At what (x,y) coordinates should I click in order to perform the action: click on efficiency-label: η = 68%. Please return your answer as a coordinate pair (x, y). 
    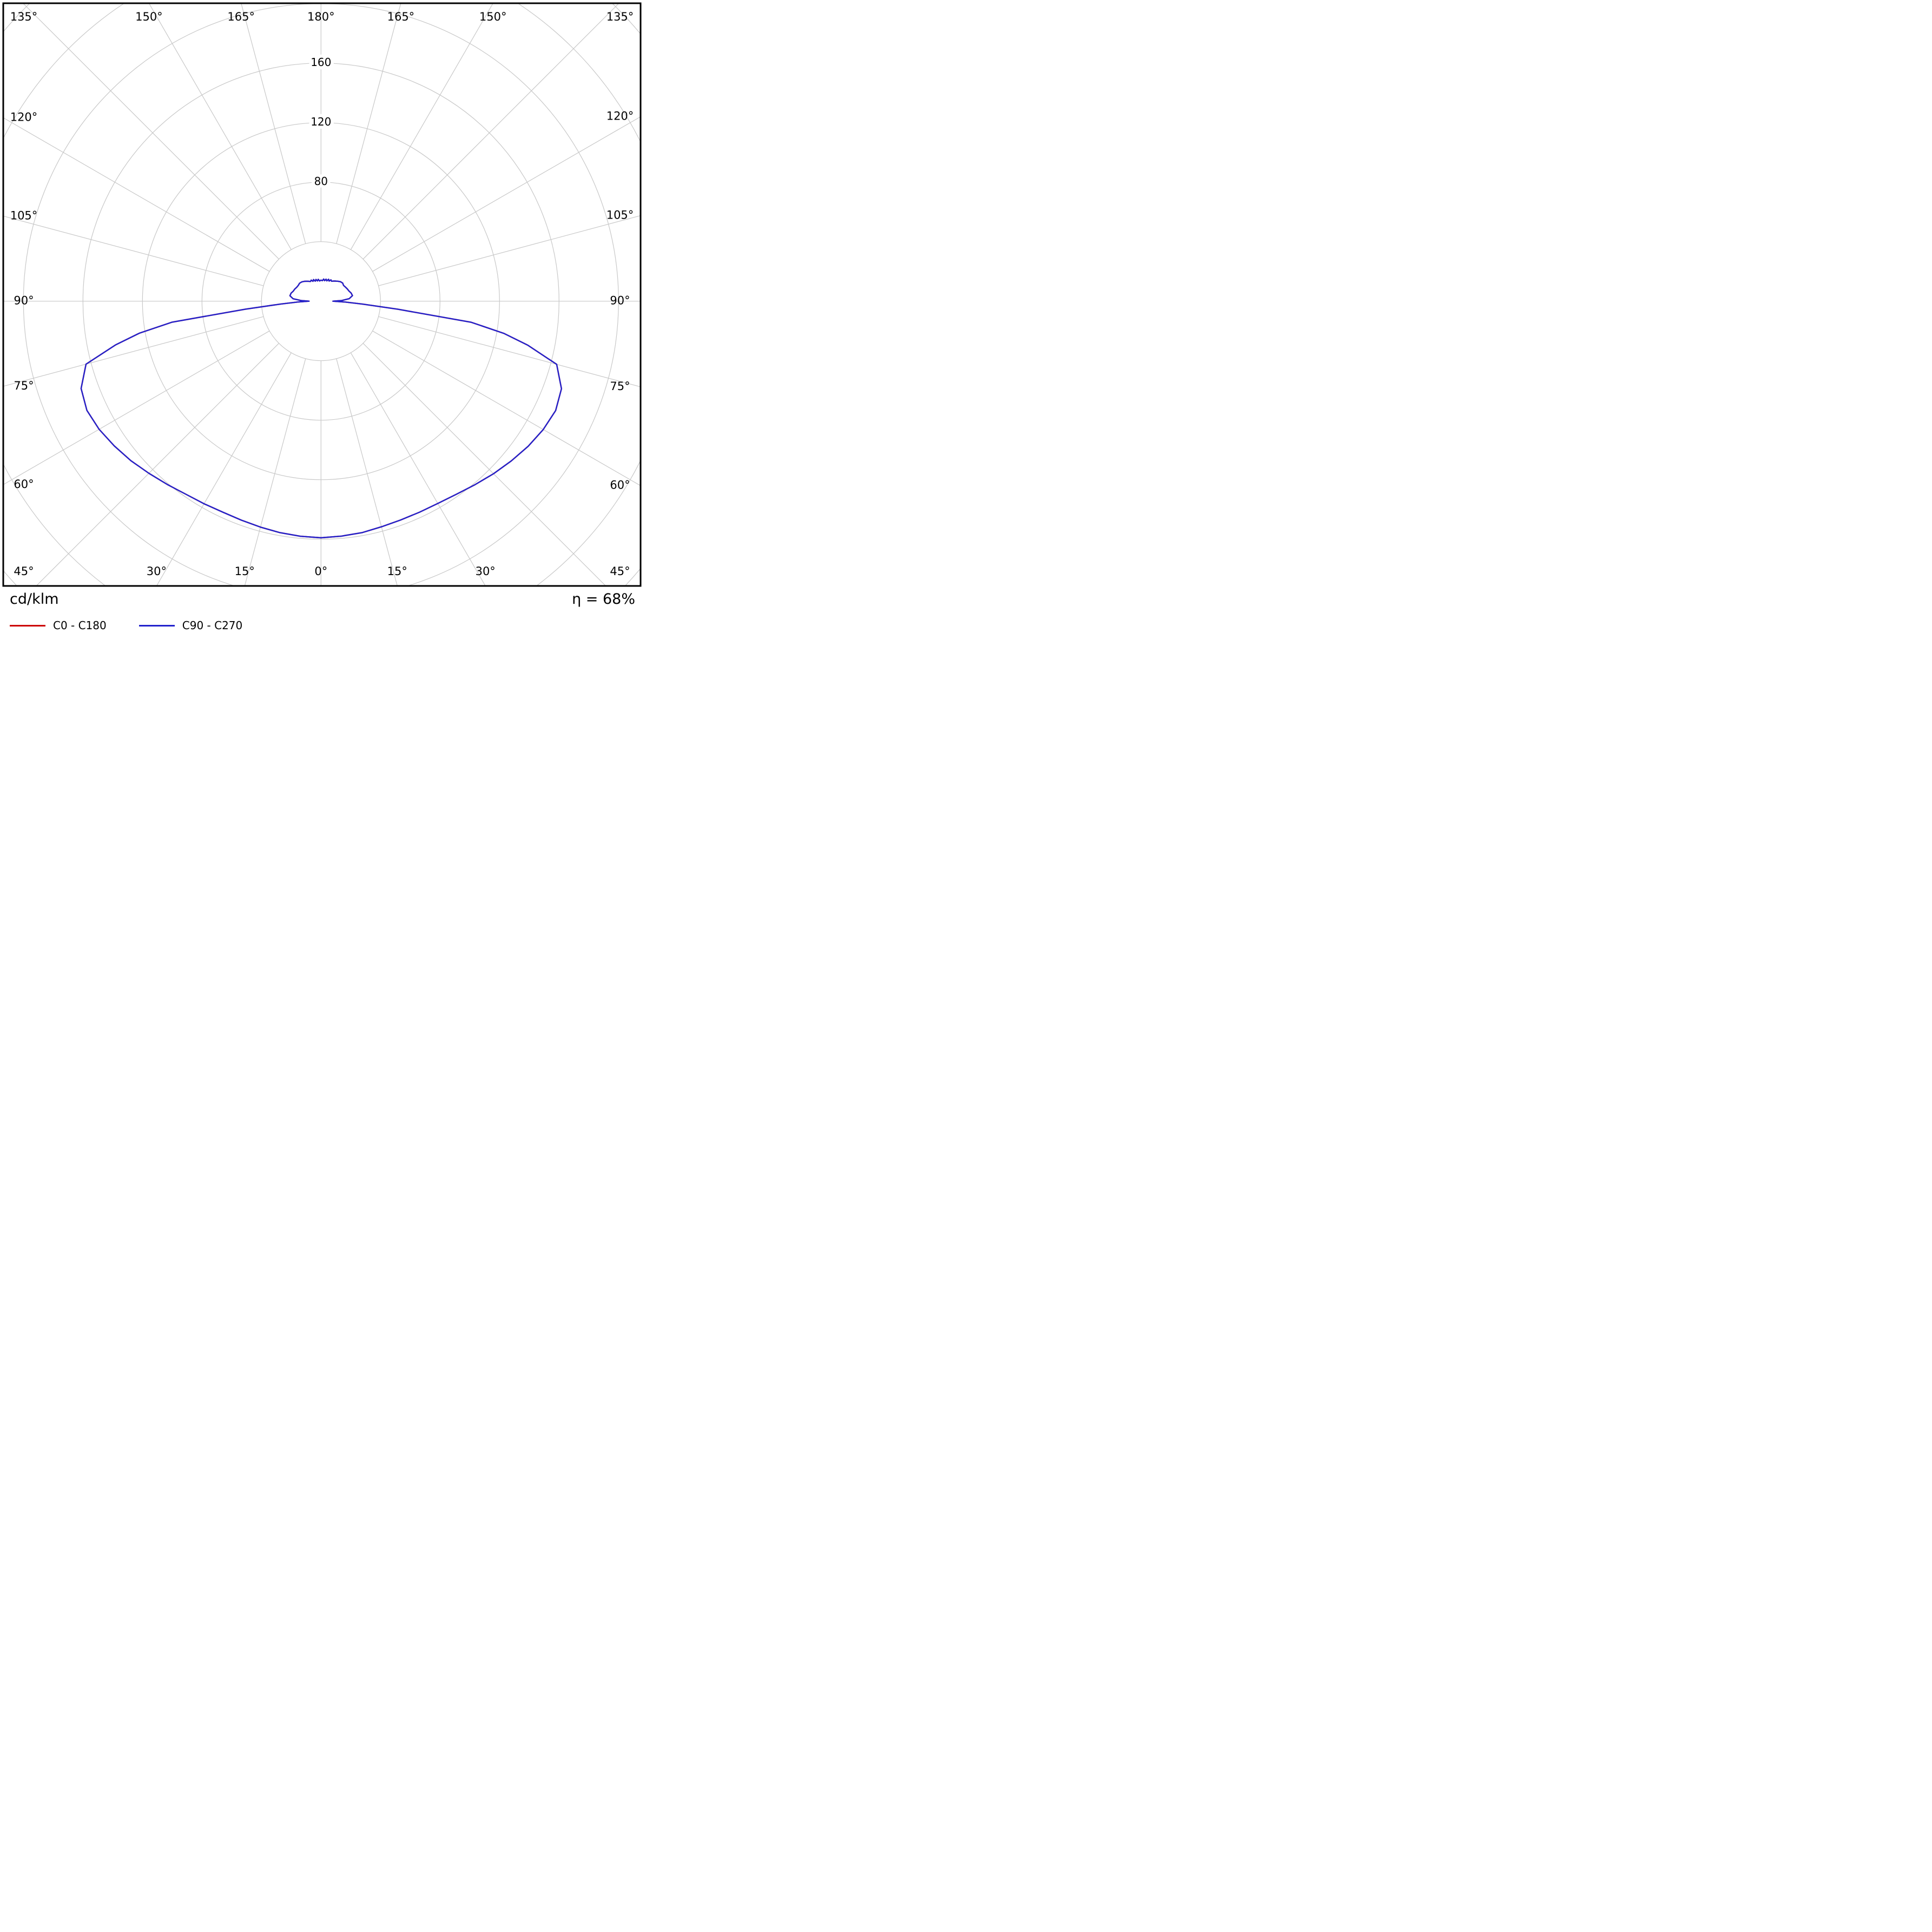
    Looking at the image, I should click on (603, 599).